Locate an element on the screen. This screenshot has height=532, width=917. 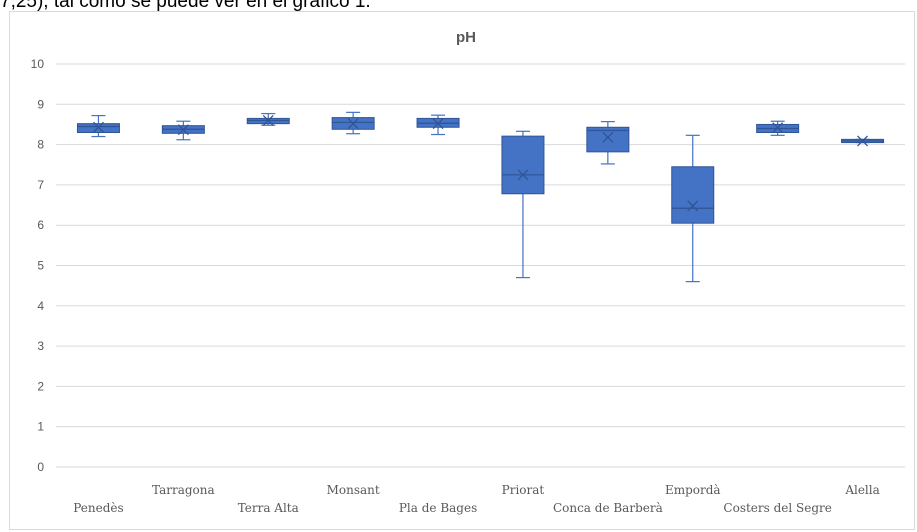
x-tick-label: Priorat is located at coordinates (523, 490).